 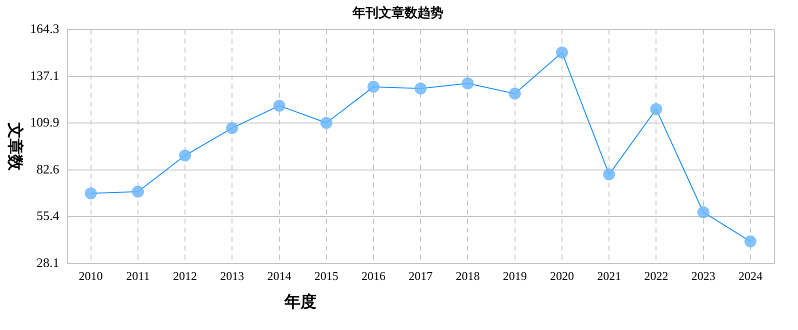 I want to click on x-tick-label: 2020, so click(x=562, y=275).